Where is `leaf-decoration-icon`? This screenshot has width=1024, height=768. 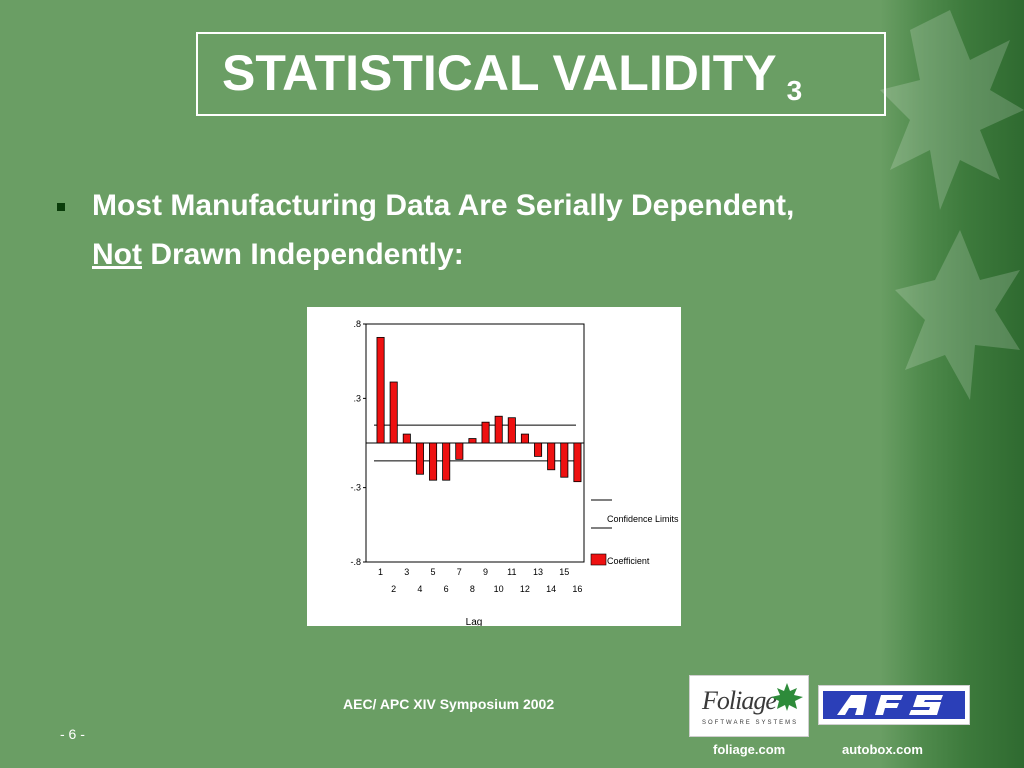
leaf-decoration-icon is located at coordinates (952, 205).